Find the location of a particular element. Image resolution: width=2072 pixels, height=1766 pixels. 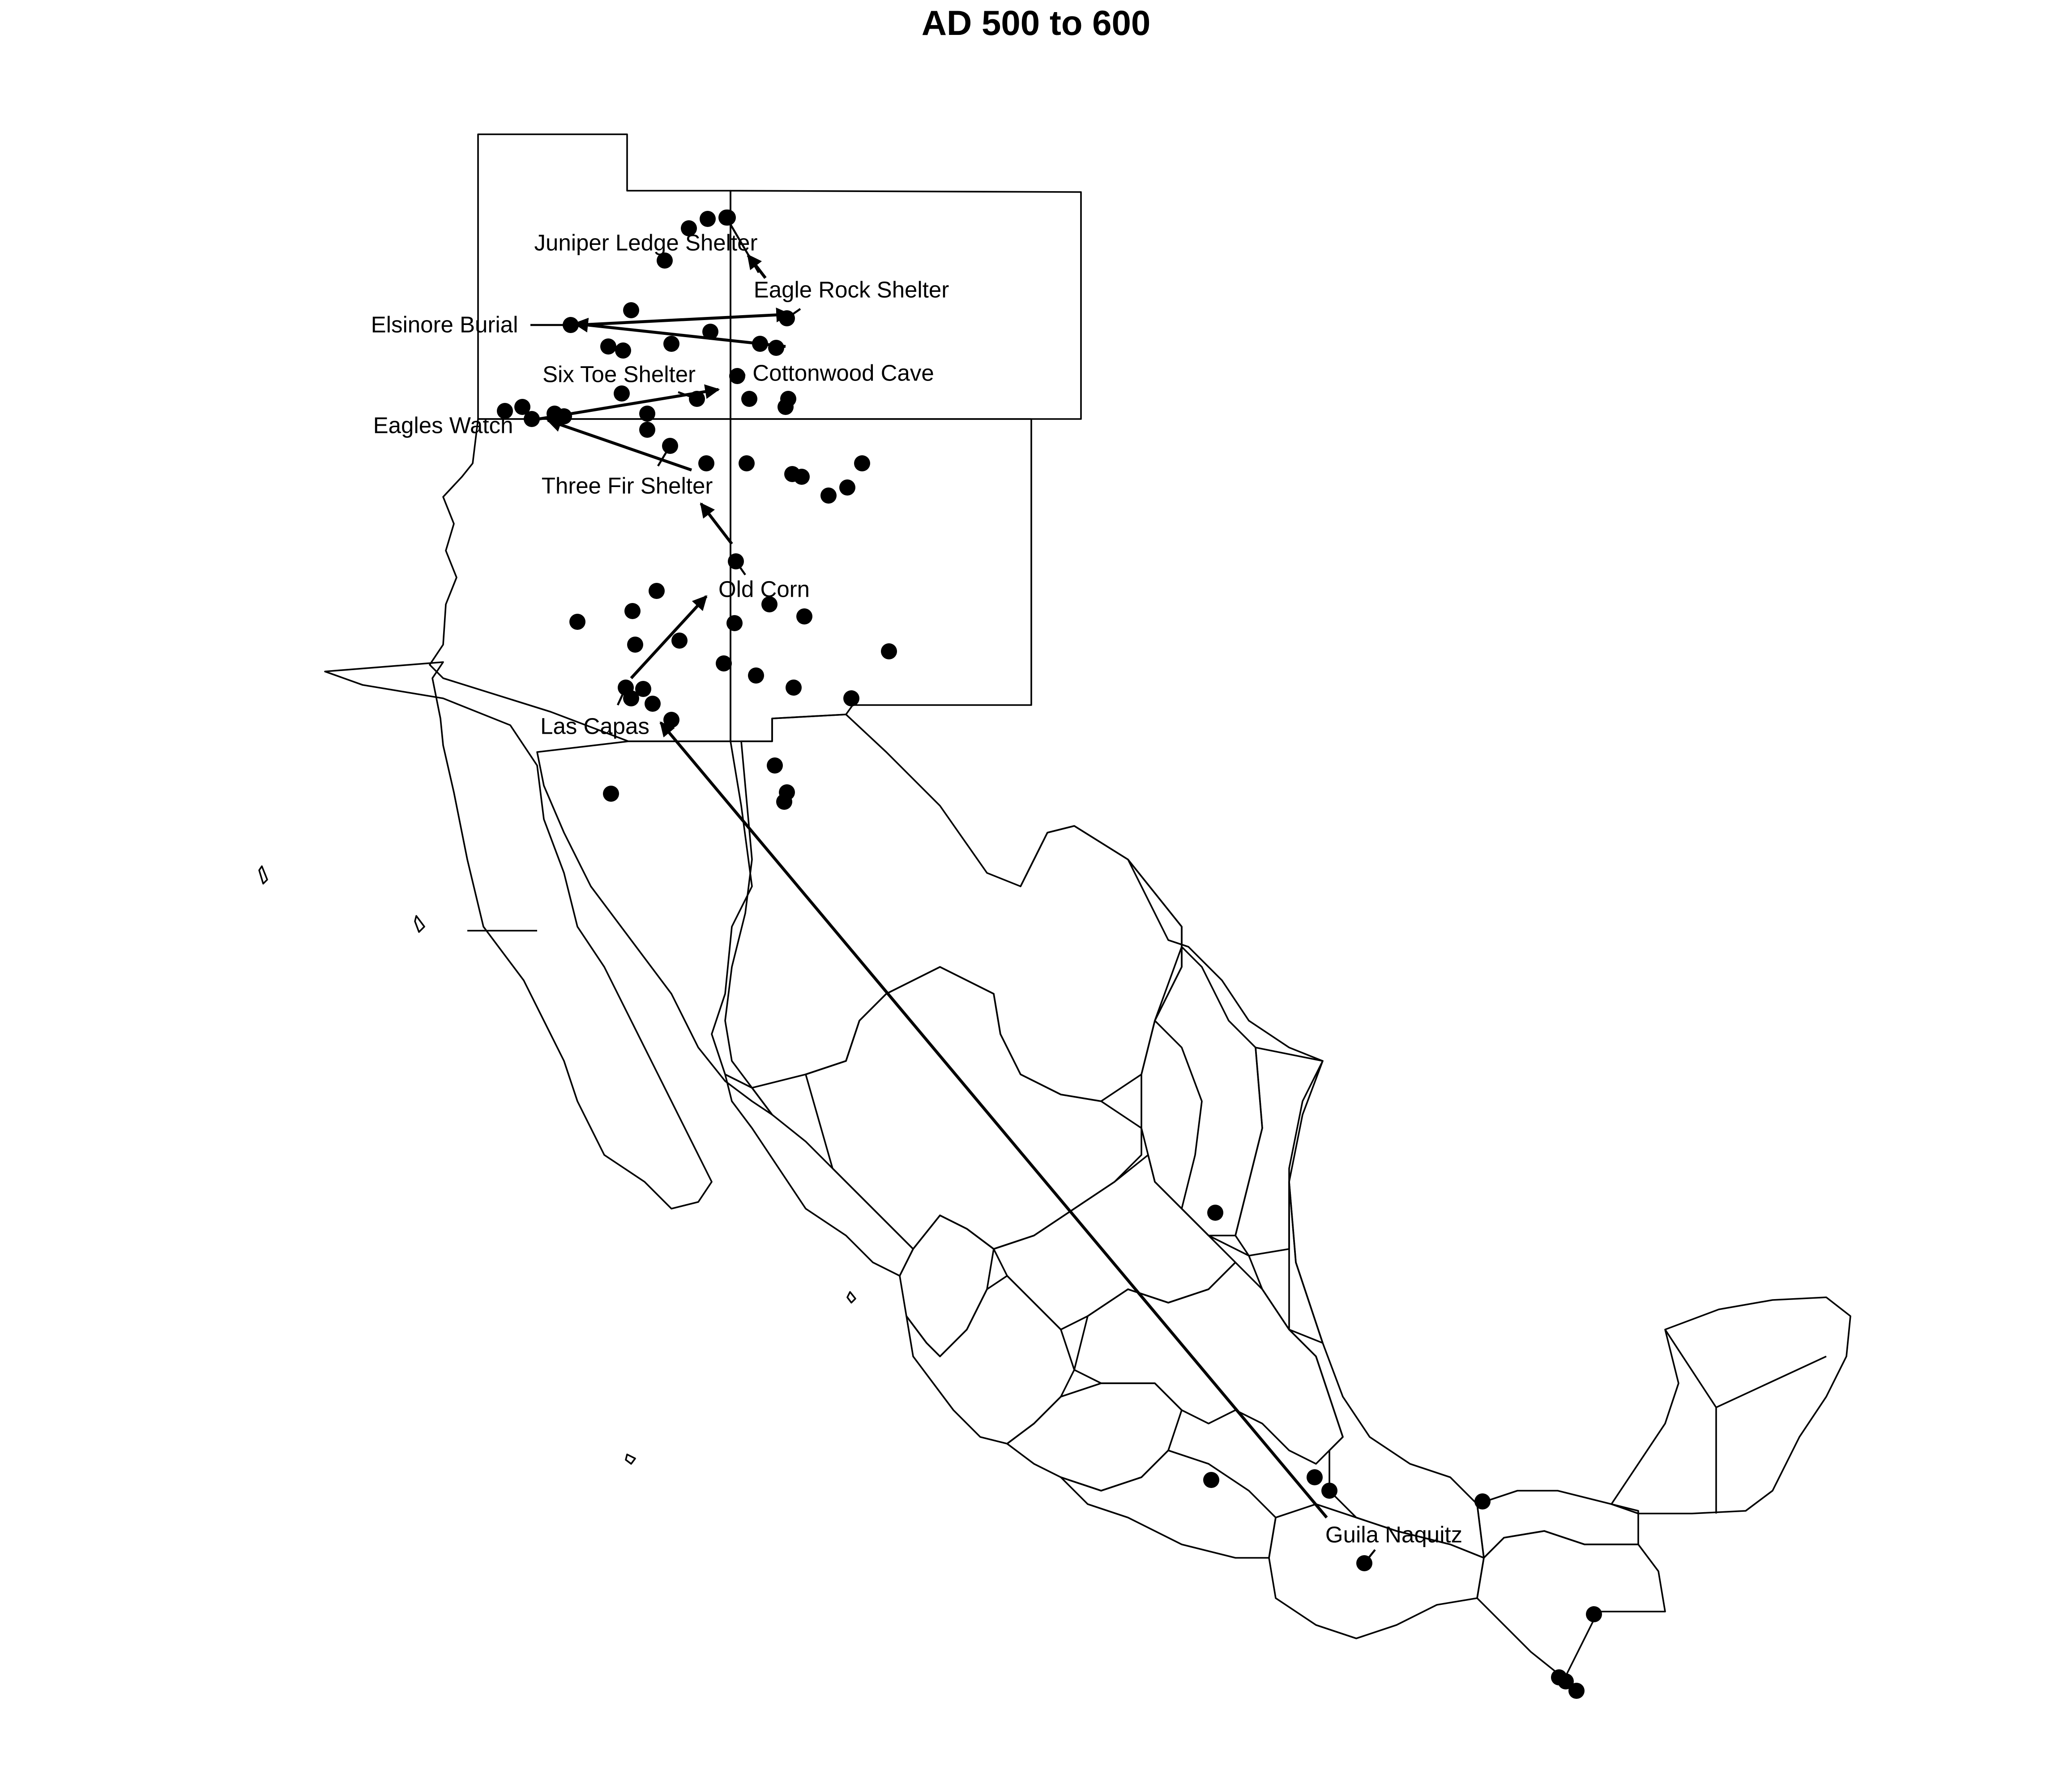

boundary-chiapas is located at coordinates (1571, 1605).